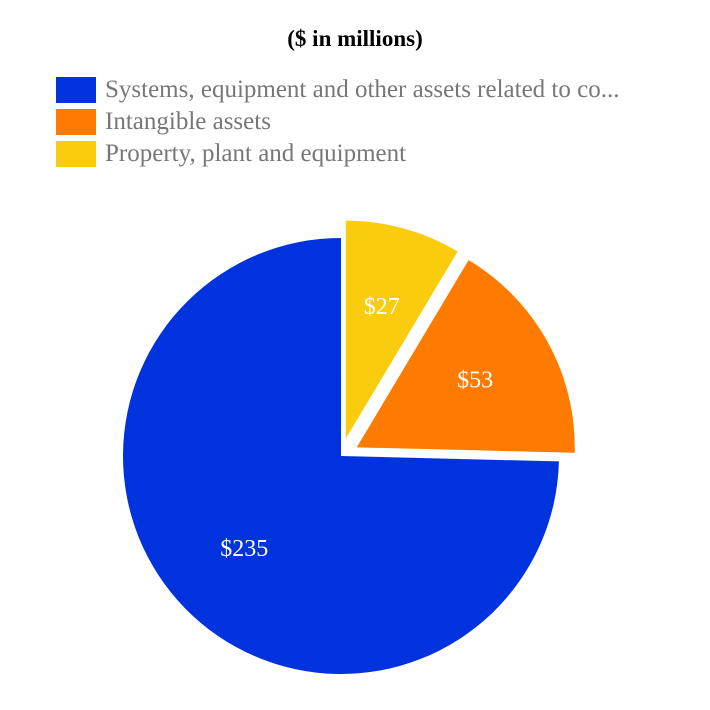 The height and width of the screenshot is (710, 710). I want to click on legend-item: Intangible assets, so click(337, 122).